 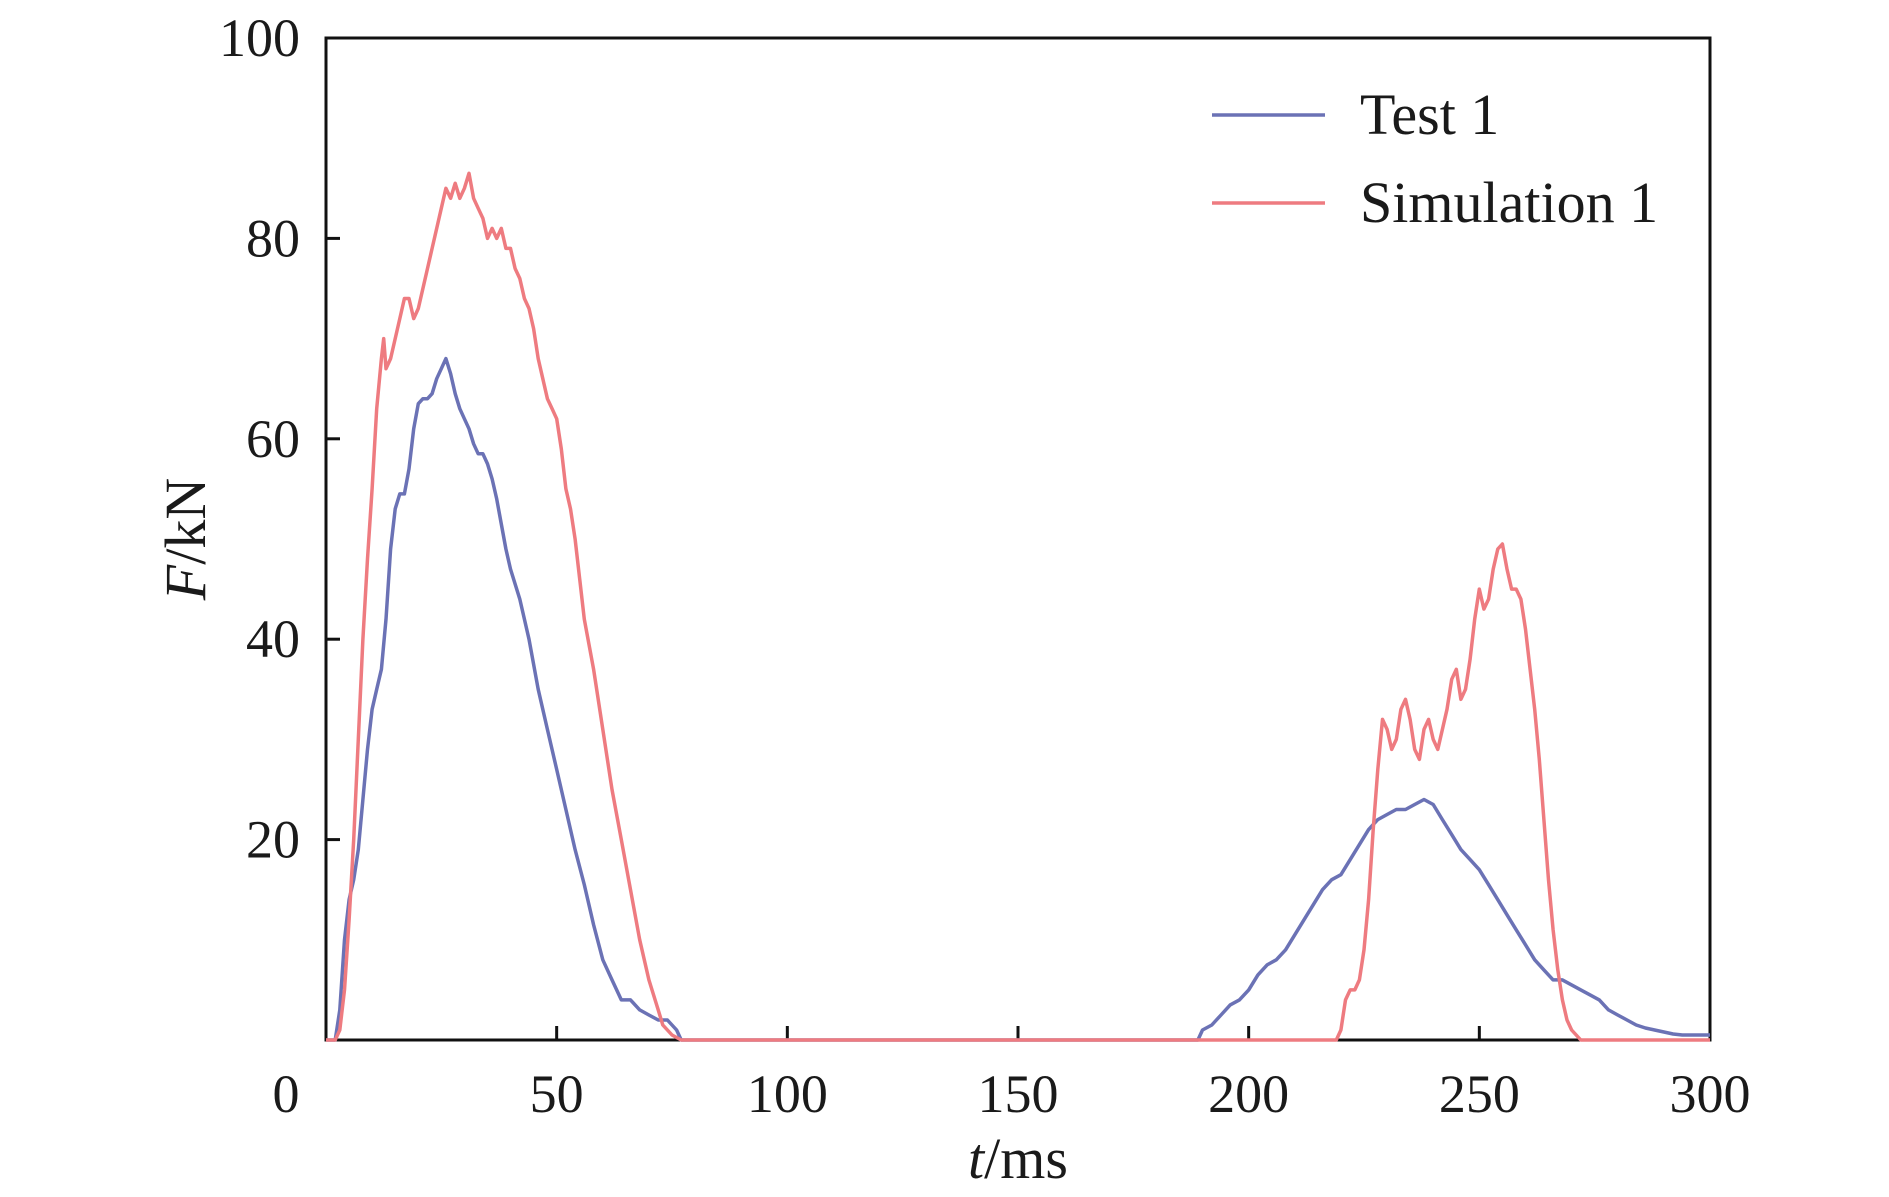 I want to click on x-tick-label: 200, so click(x=1248, y=1094).